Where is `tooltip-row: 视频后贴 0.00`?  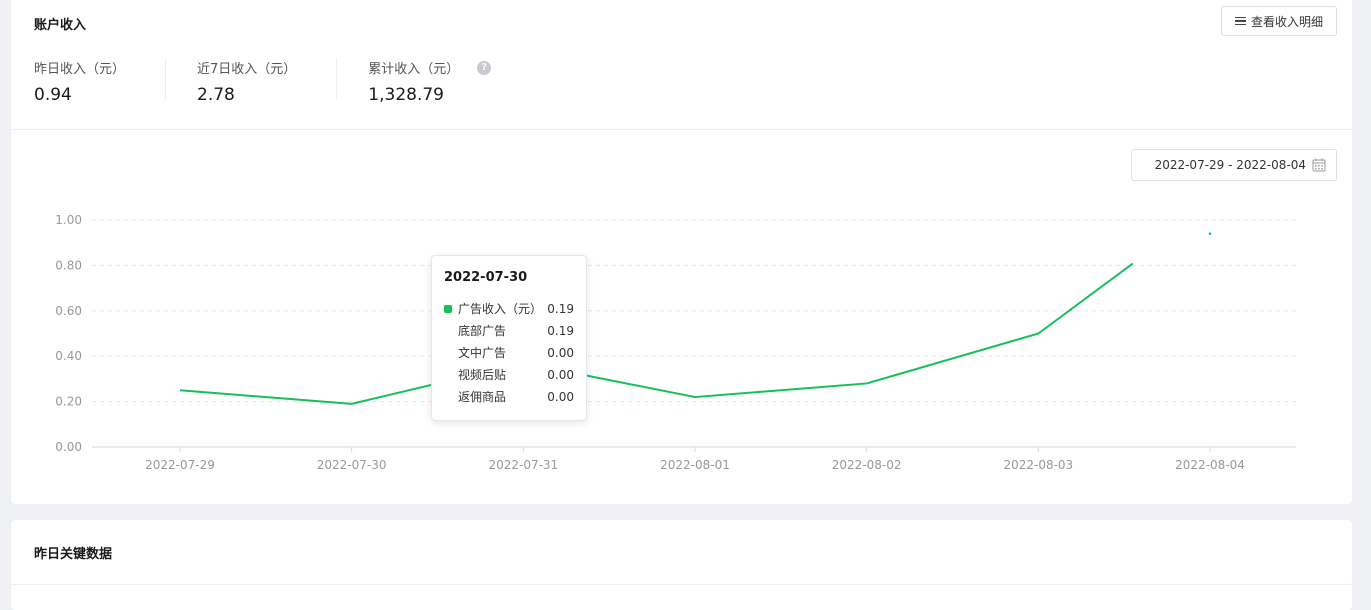
tooltip-row: 视频后贴 0.00 is located at coordinates (509, 375).